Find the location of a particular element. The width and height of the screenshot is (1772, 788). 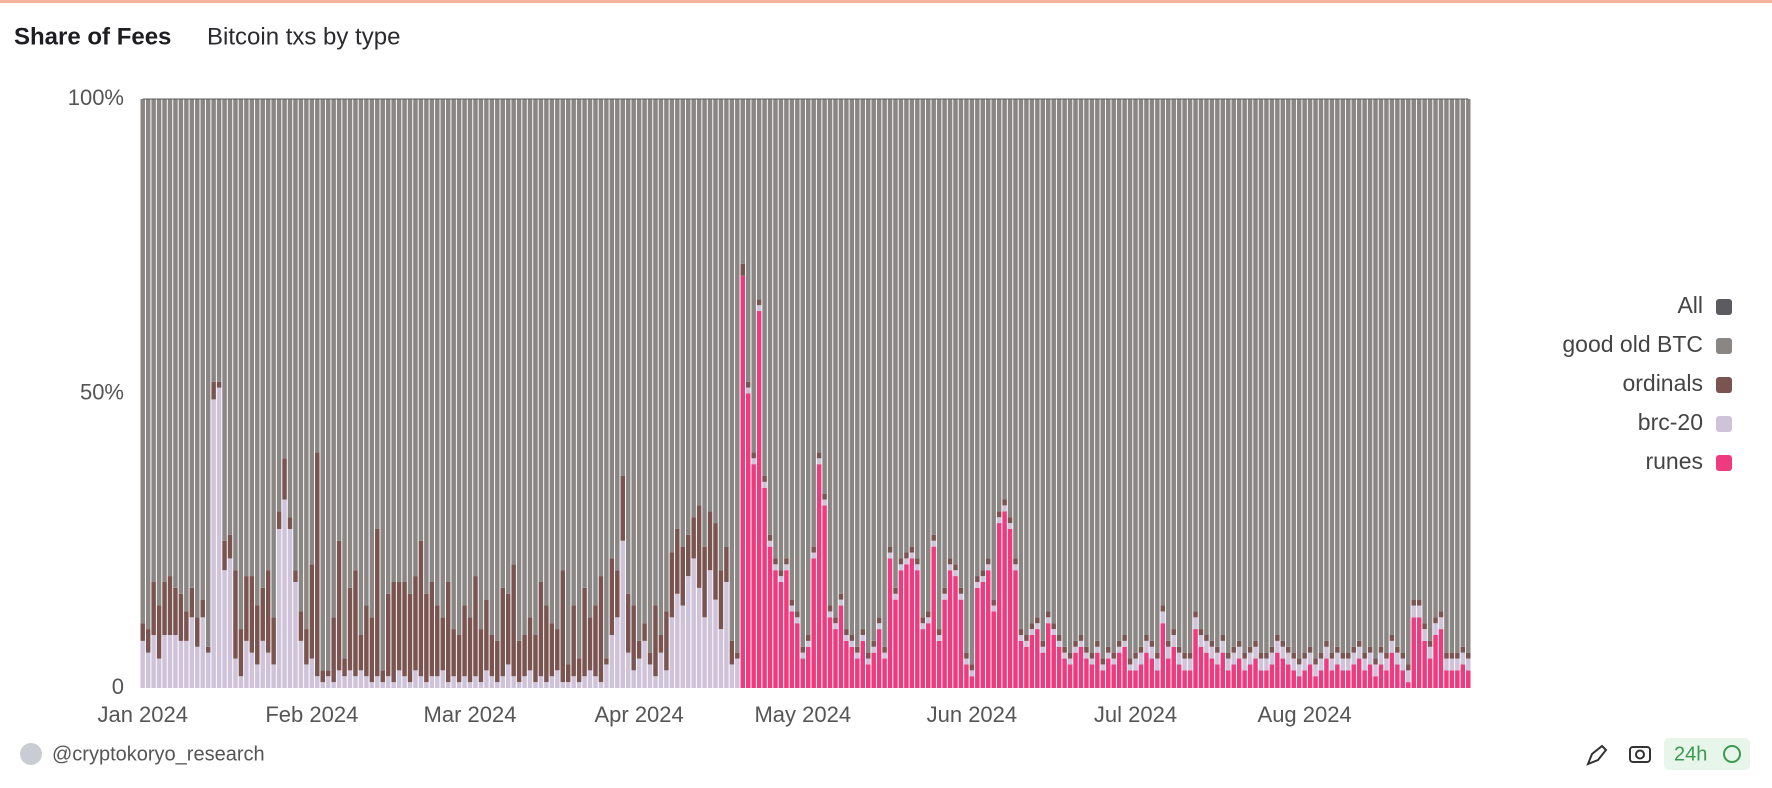

x-tick-label: Jan 2024 is located at coordinates (142, 714).